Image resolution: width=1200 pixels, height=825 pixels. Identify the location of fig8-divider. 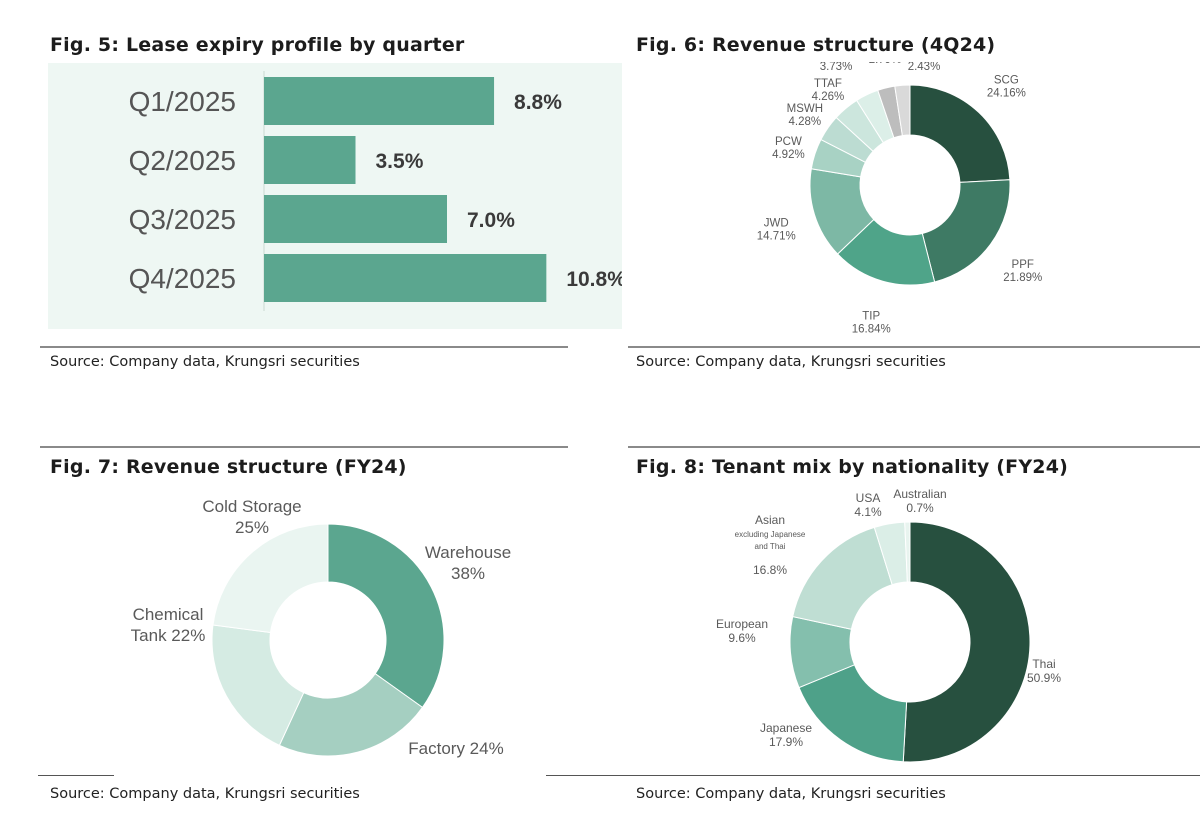
(873, 775).